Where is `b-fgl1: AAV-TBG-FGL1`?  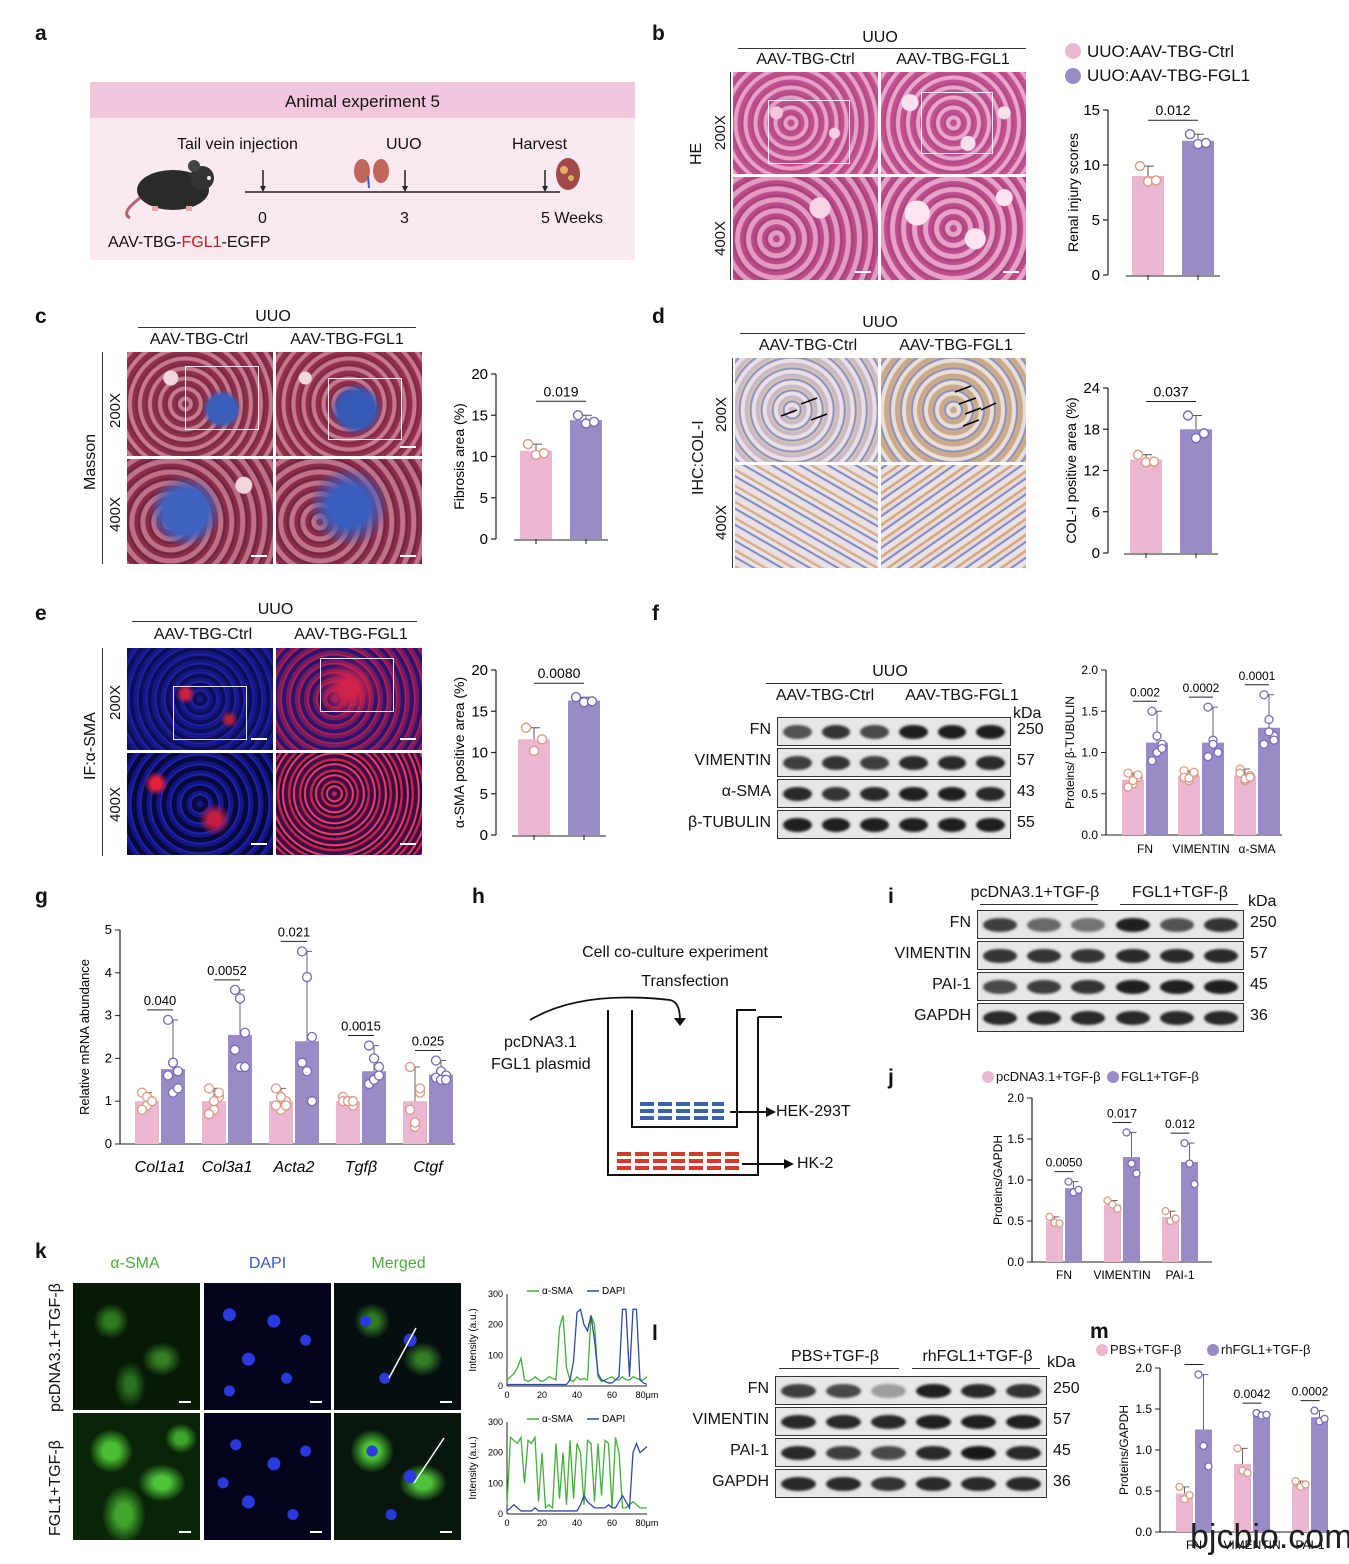 b-fgl1: AAV-TBG-FGL1 is located at coordinates (953, 59).